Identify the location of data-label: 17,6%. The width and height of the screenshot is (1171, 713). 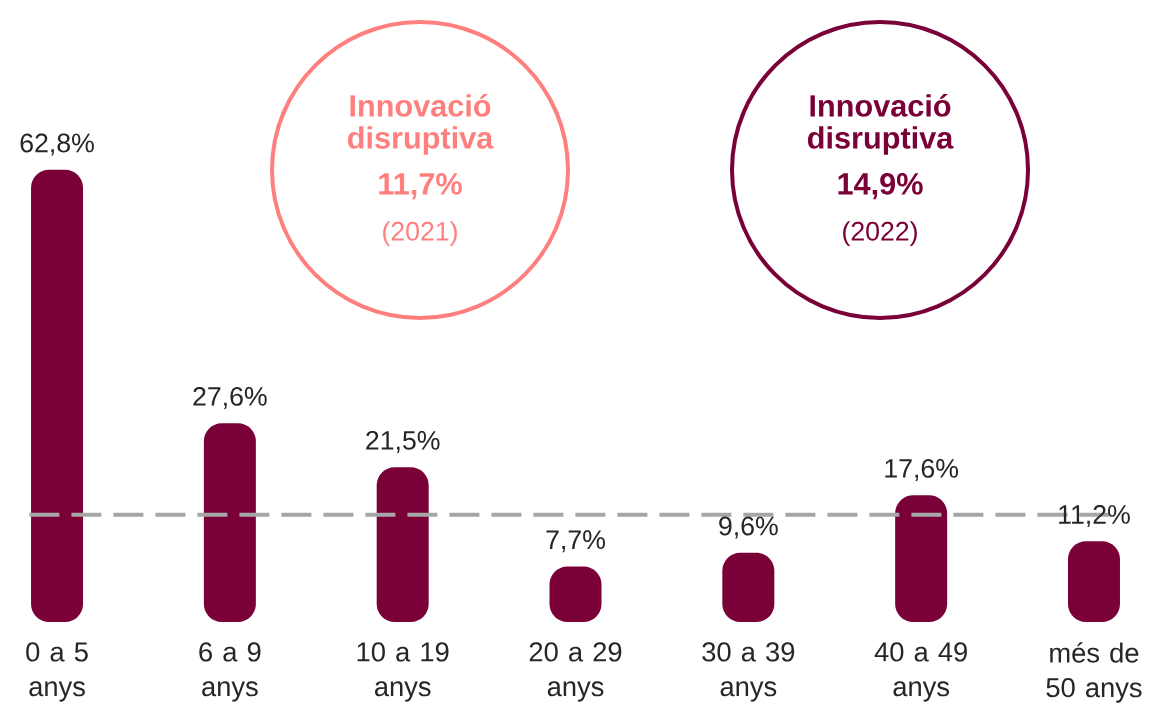
(921, 470).